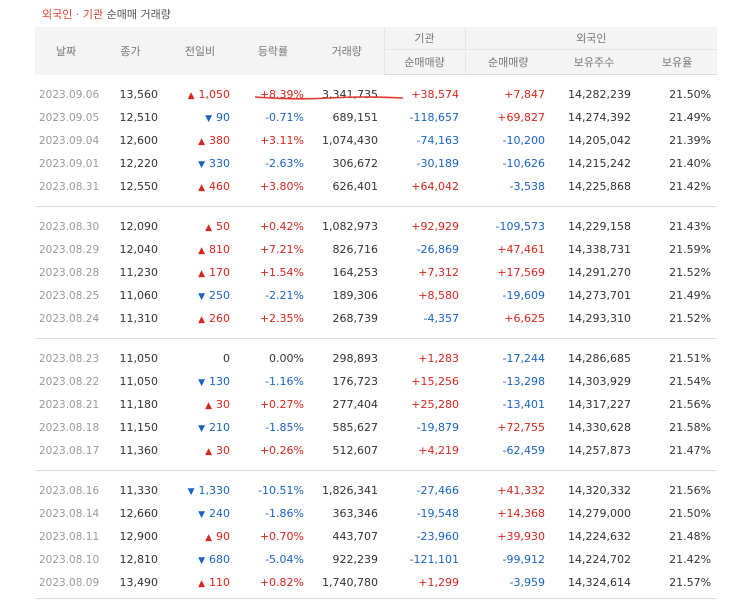  What do you see at coordinates (599, 582) in the screenshot?
I see `cell-holdings: 14,324,614` at bounding box center [599, 582].